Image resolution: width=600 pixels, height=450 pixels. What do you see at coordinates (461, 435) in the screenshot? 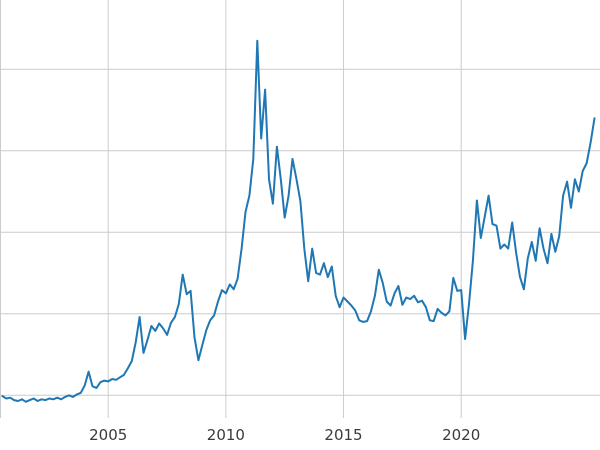
I see `x-axis-tick-label: 2020` at bounding box center [461, 435].